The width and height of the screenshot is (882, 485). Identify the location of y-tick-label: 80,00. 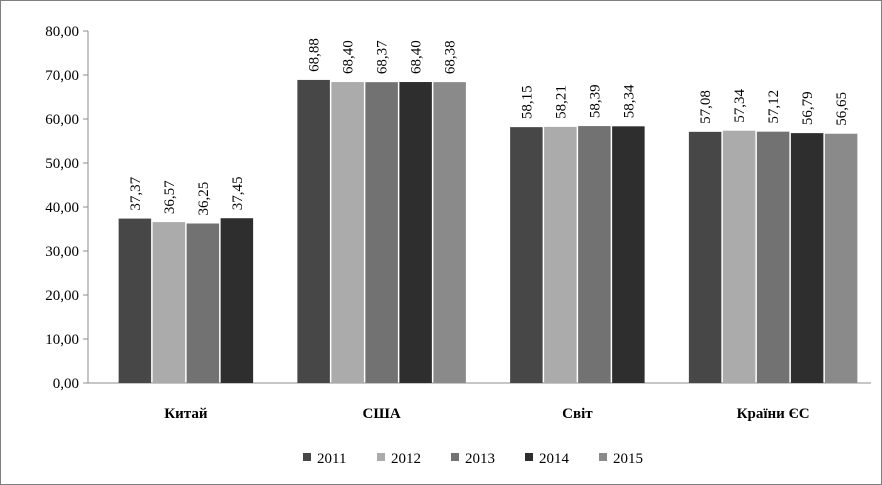
(62, 32).